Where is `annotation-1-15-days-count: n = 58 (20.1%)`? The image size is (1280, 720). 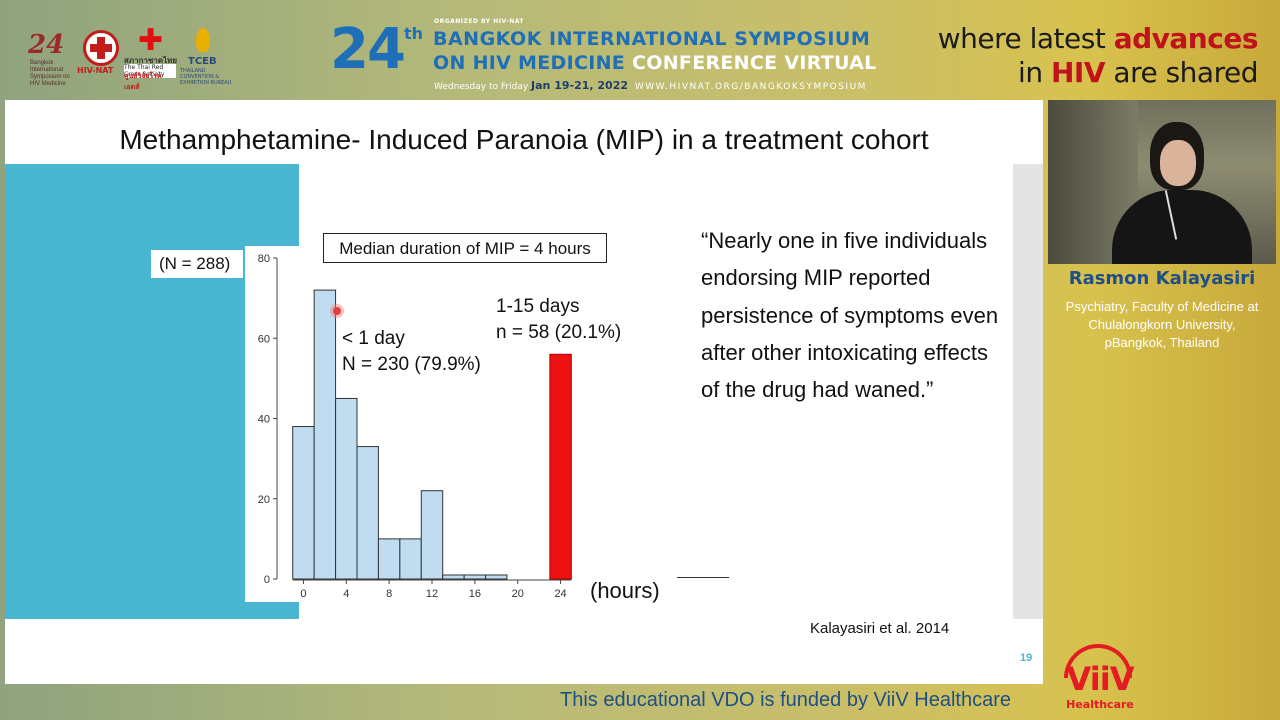 annotation-1-15-days-count: n = 58 (20.1%) is located at coordinates (559, 332).